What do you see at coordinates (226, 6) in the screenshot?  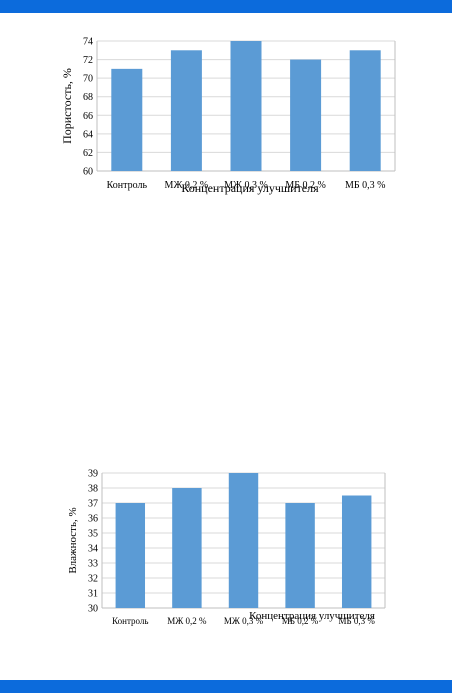 I see `top-blue-band` at bounding box center [226, 6].